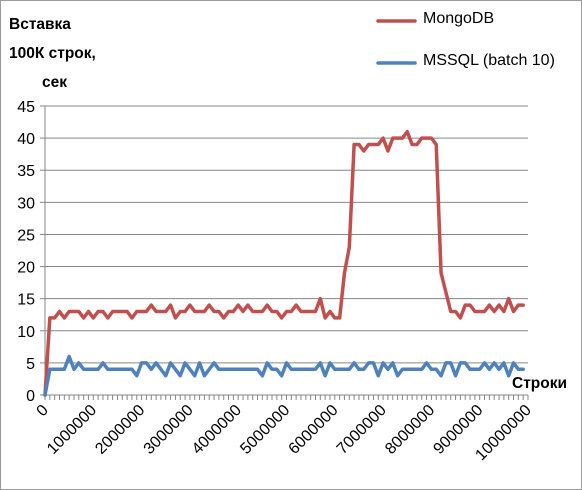  What do you see at coordinates (26, 107) in the screenshot?
I see `y-tick-label-45: 45` at bounding box center [26, 107].